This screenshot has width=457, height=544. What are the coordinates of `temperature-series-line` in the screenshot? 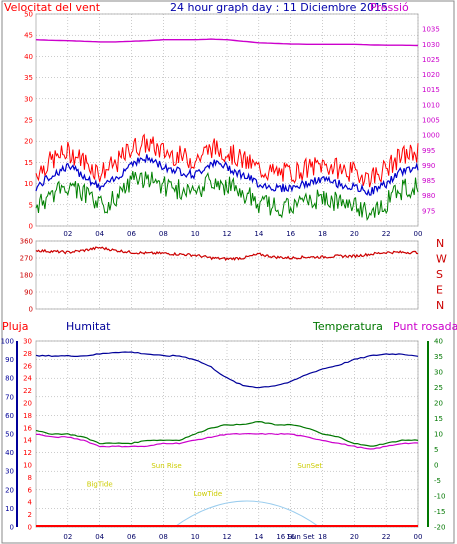 It's located at (227, 433).